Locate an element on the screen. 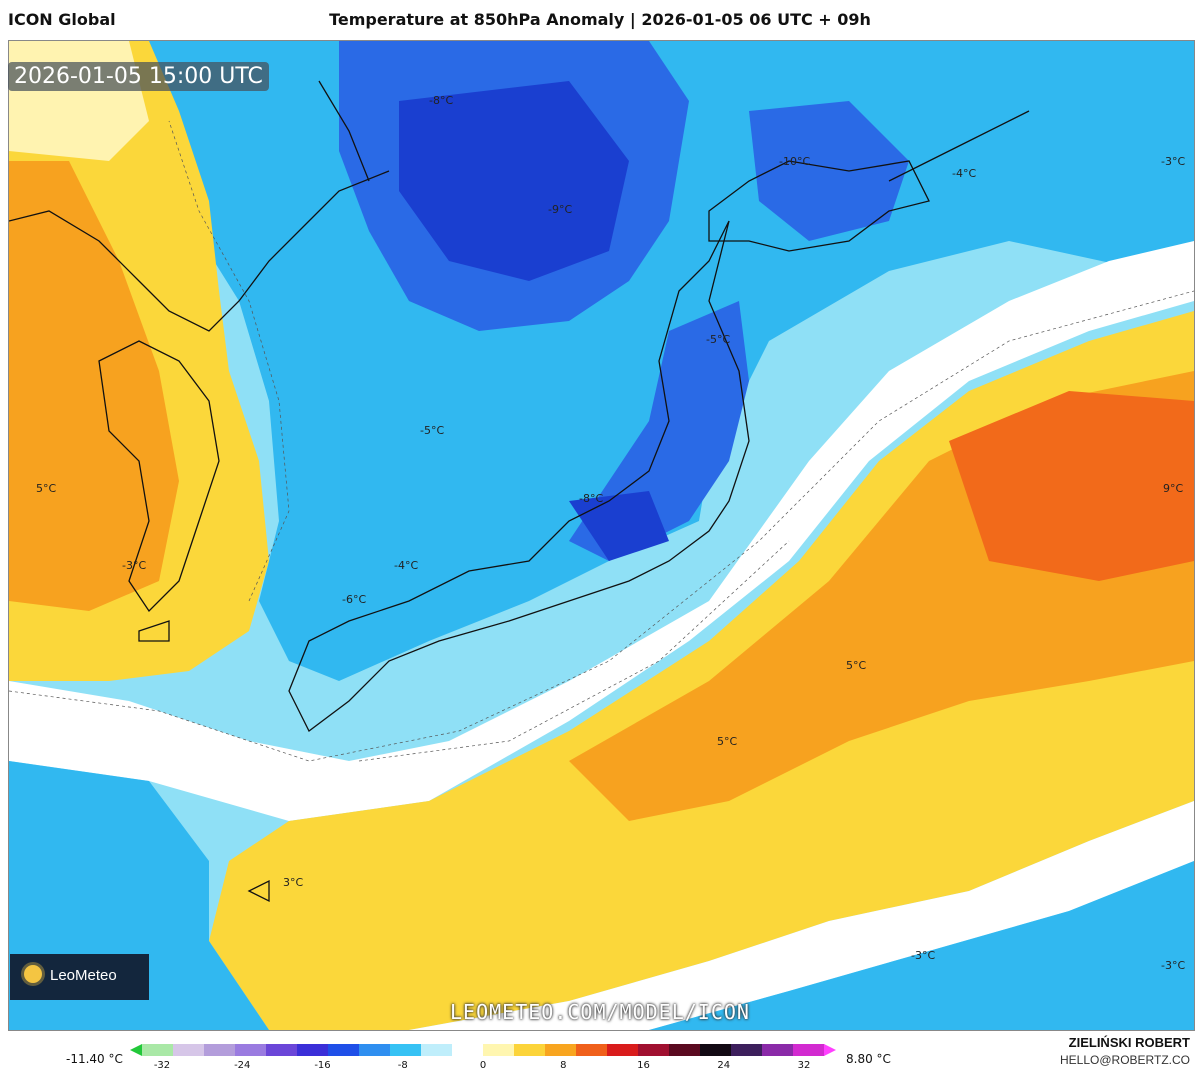  brand-logo: LeoMeteo is located at coordinates (79, 977).